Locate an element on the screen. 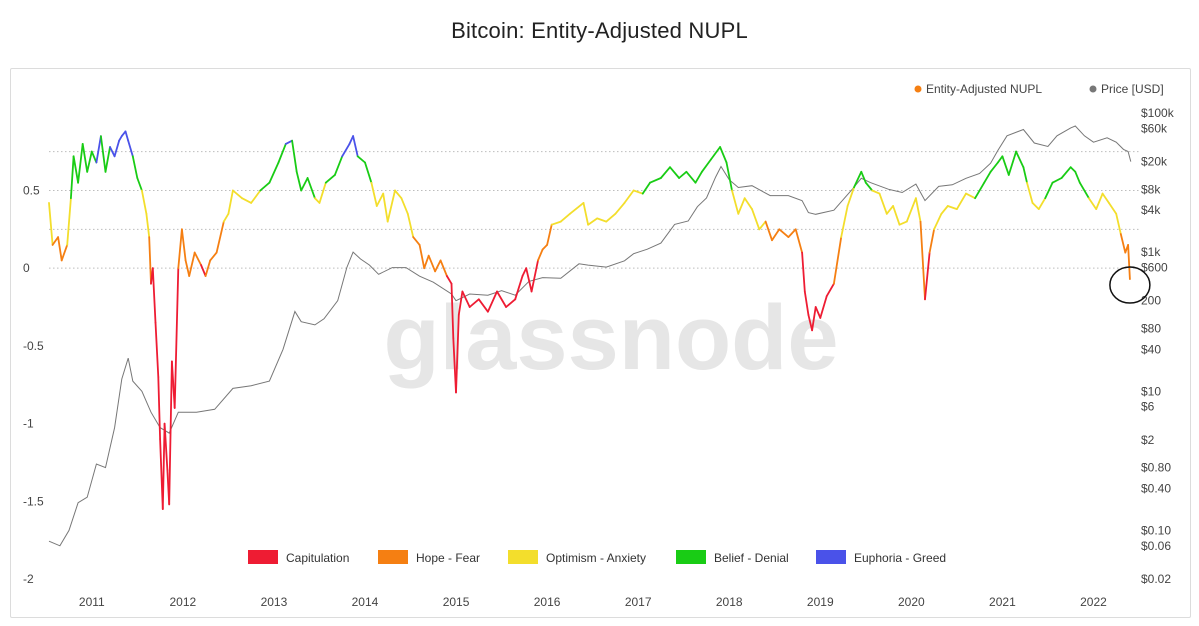 The image size is (1199, 626). y-right-tick-label: $2 is located at coordinates (1148, 440).